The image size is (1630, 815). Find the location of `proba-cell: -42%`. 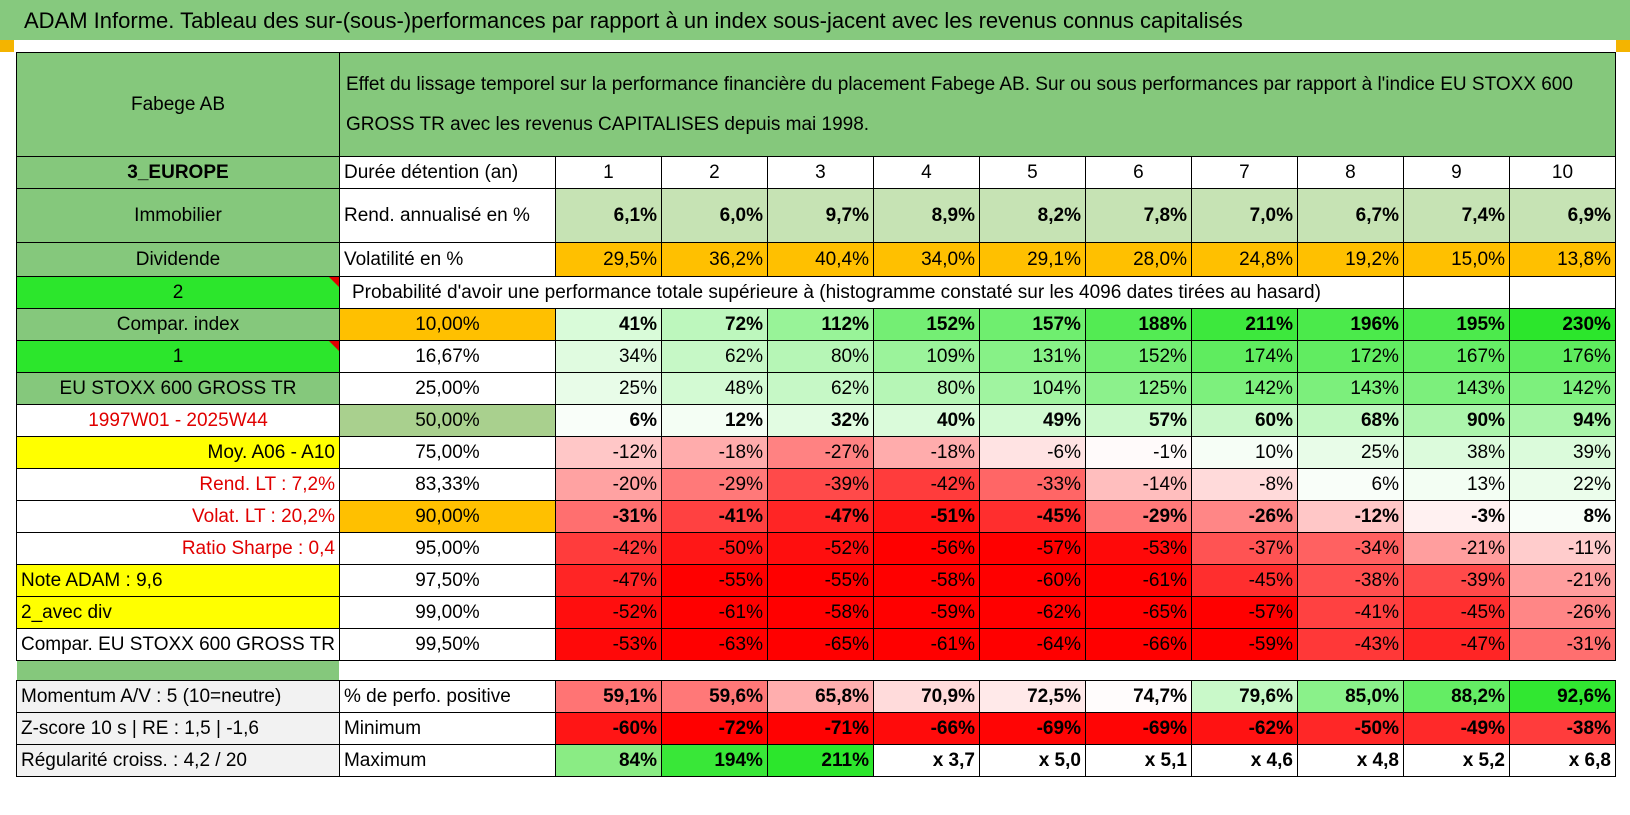

proba-cell: -42% is located at coordinates (608, 548).